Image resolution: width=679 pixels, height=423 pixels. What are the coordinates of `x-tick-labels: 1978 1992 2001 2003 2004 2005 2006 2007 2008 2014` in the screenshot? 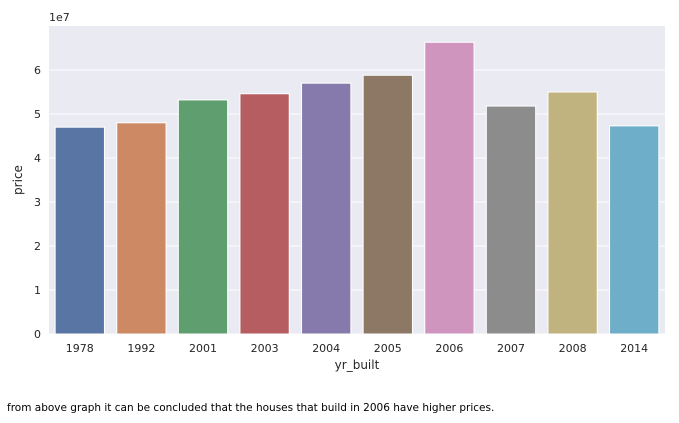 It's located at (357, 348).